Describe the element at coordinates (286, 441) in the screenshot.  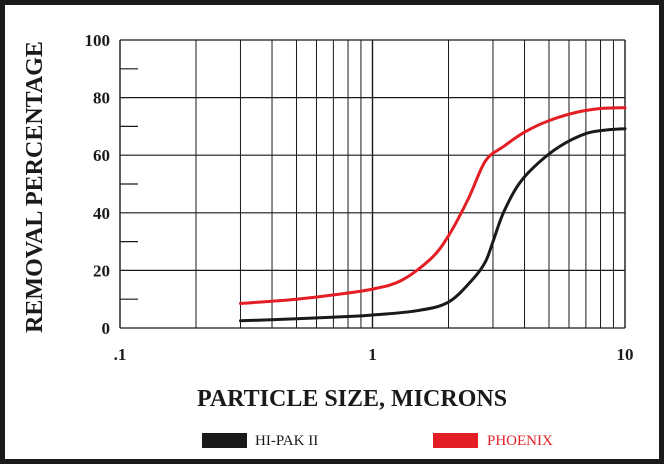
I see `legend-label: HI-PAK II` at that location.